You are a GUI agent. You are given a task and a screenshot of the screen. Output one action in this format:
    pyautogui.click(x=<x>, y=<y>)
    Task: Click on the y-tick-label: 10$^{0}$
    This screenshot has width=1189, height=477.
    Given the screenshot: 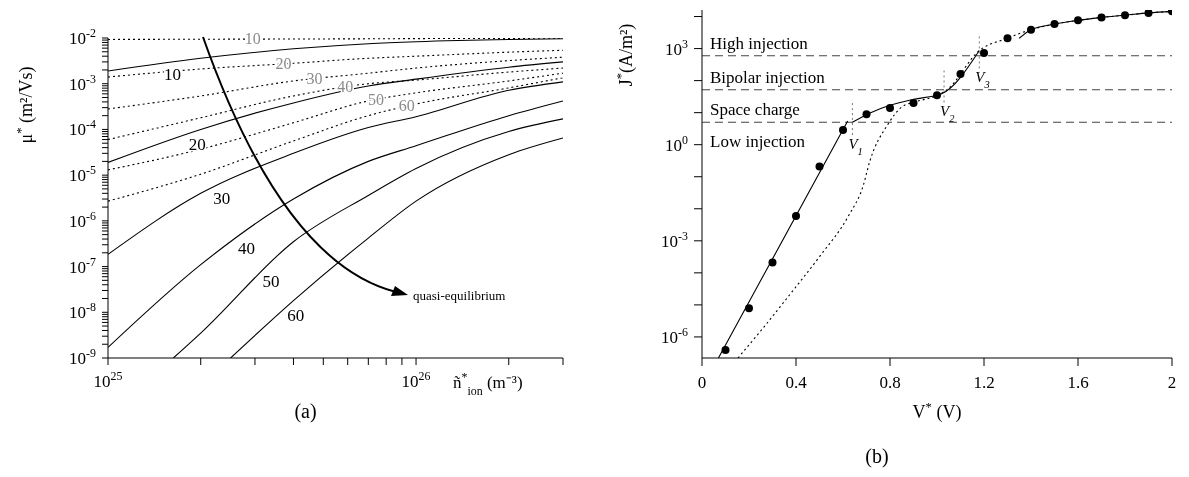 What is the action you would take?
    pyautogui.click(x=677, y=143)
    